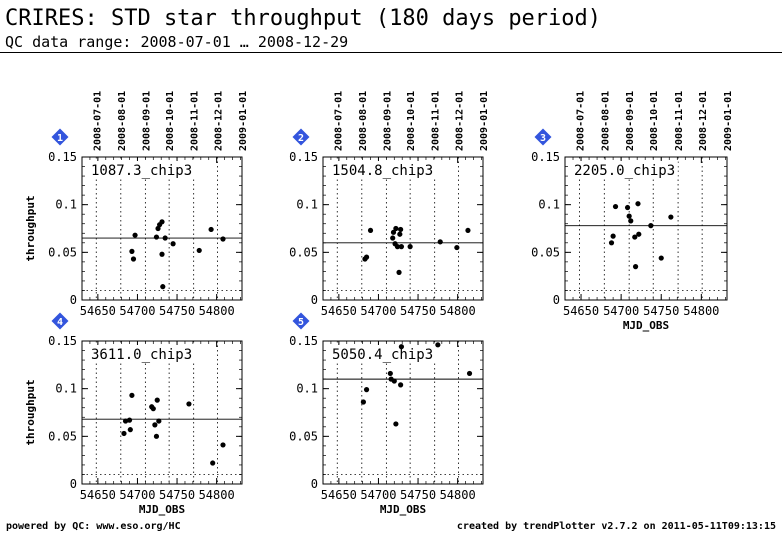 The width and height of the screenshot is (782, 542). I want to click on panel-label: 1087.3_chip3, so click(141, 171).